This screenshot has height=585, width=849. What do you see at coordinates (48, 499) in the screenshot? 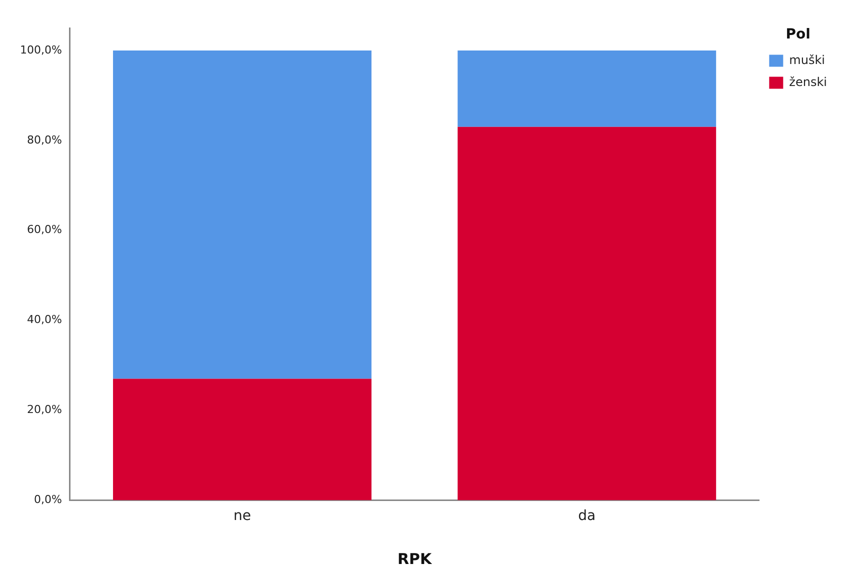
I see `y-tick-label: 0,0%` at bounding box center [48, 499].